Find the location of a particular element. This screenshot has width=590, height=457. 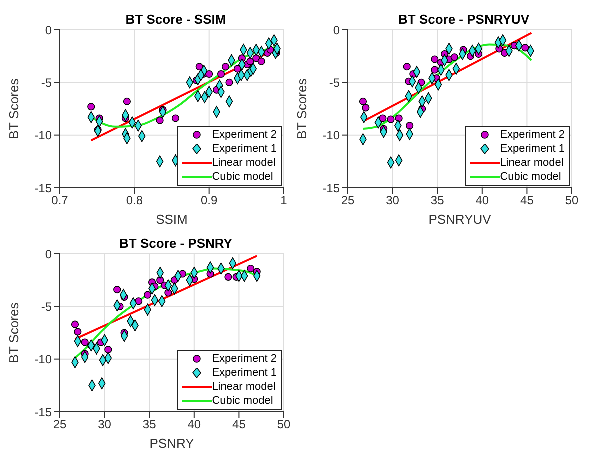

x-axis-title: SSIM is located at coordinates (172, 219).